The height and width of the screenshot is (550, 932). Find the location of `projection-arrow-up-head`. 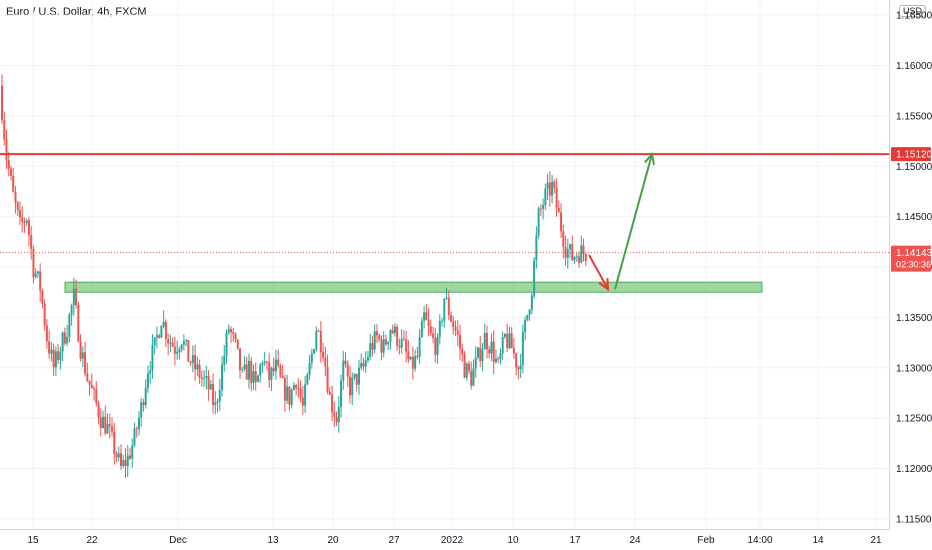

projection-arrow-up-head is located at coordinates (649, 158).